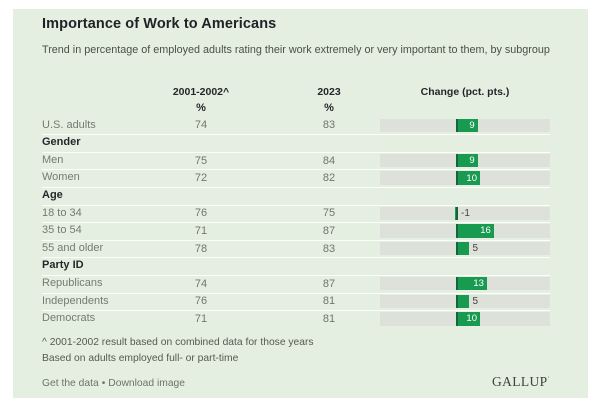  What do you see at coordinates (73, 247) in the screenshot?
I see `row-label: 55 and older` at bounding box center [73, 247].